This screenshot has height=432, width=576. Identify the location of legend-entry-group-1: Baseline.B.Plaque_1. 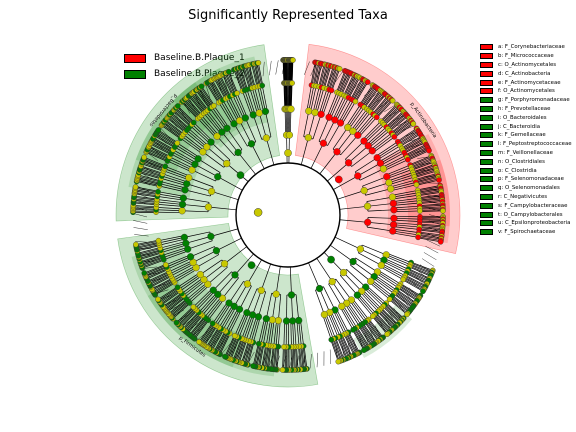
(184, 58).